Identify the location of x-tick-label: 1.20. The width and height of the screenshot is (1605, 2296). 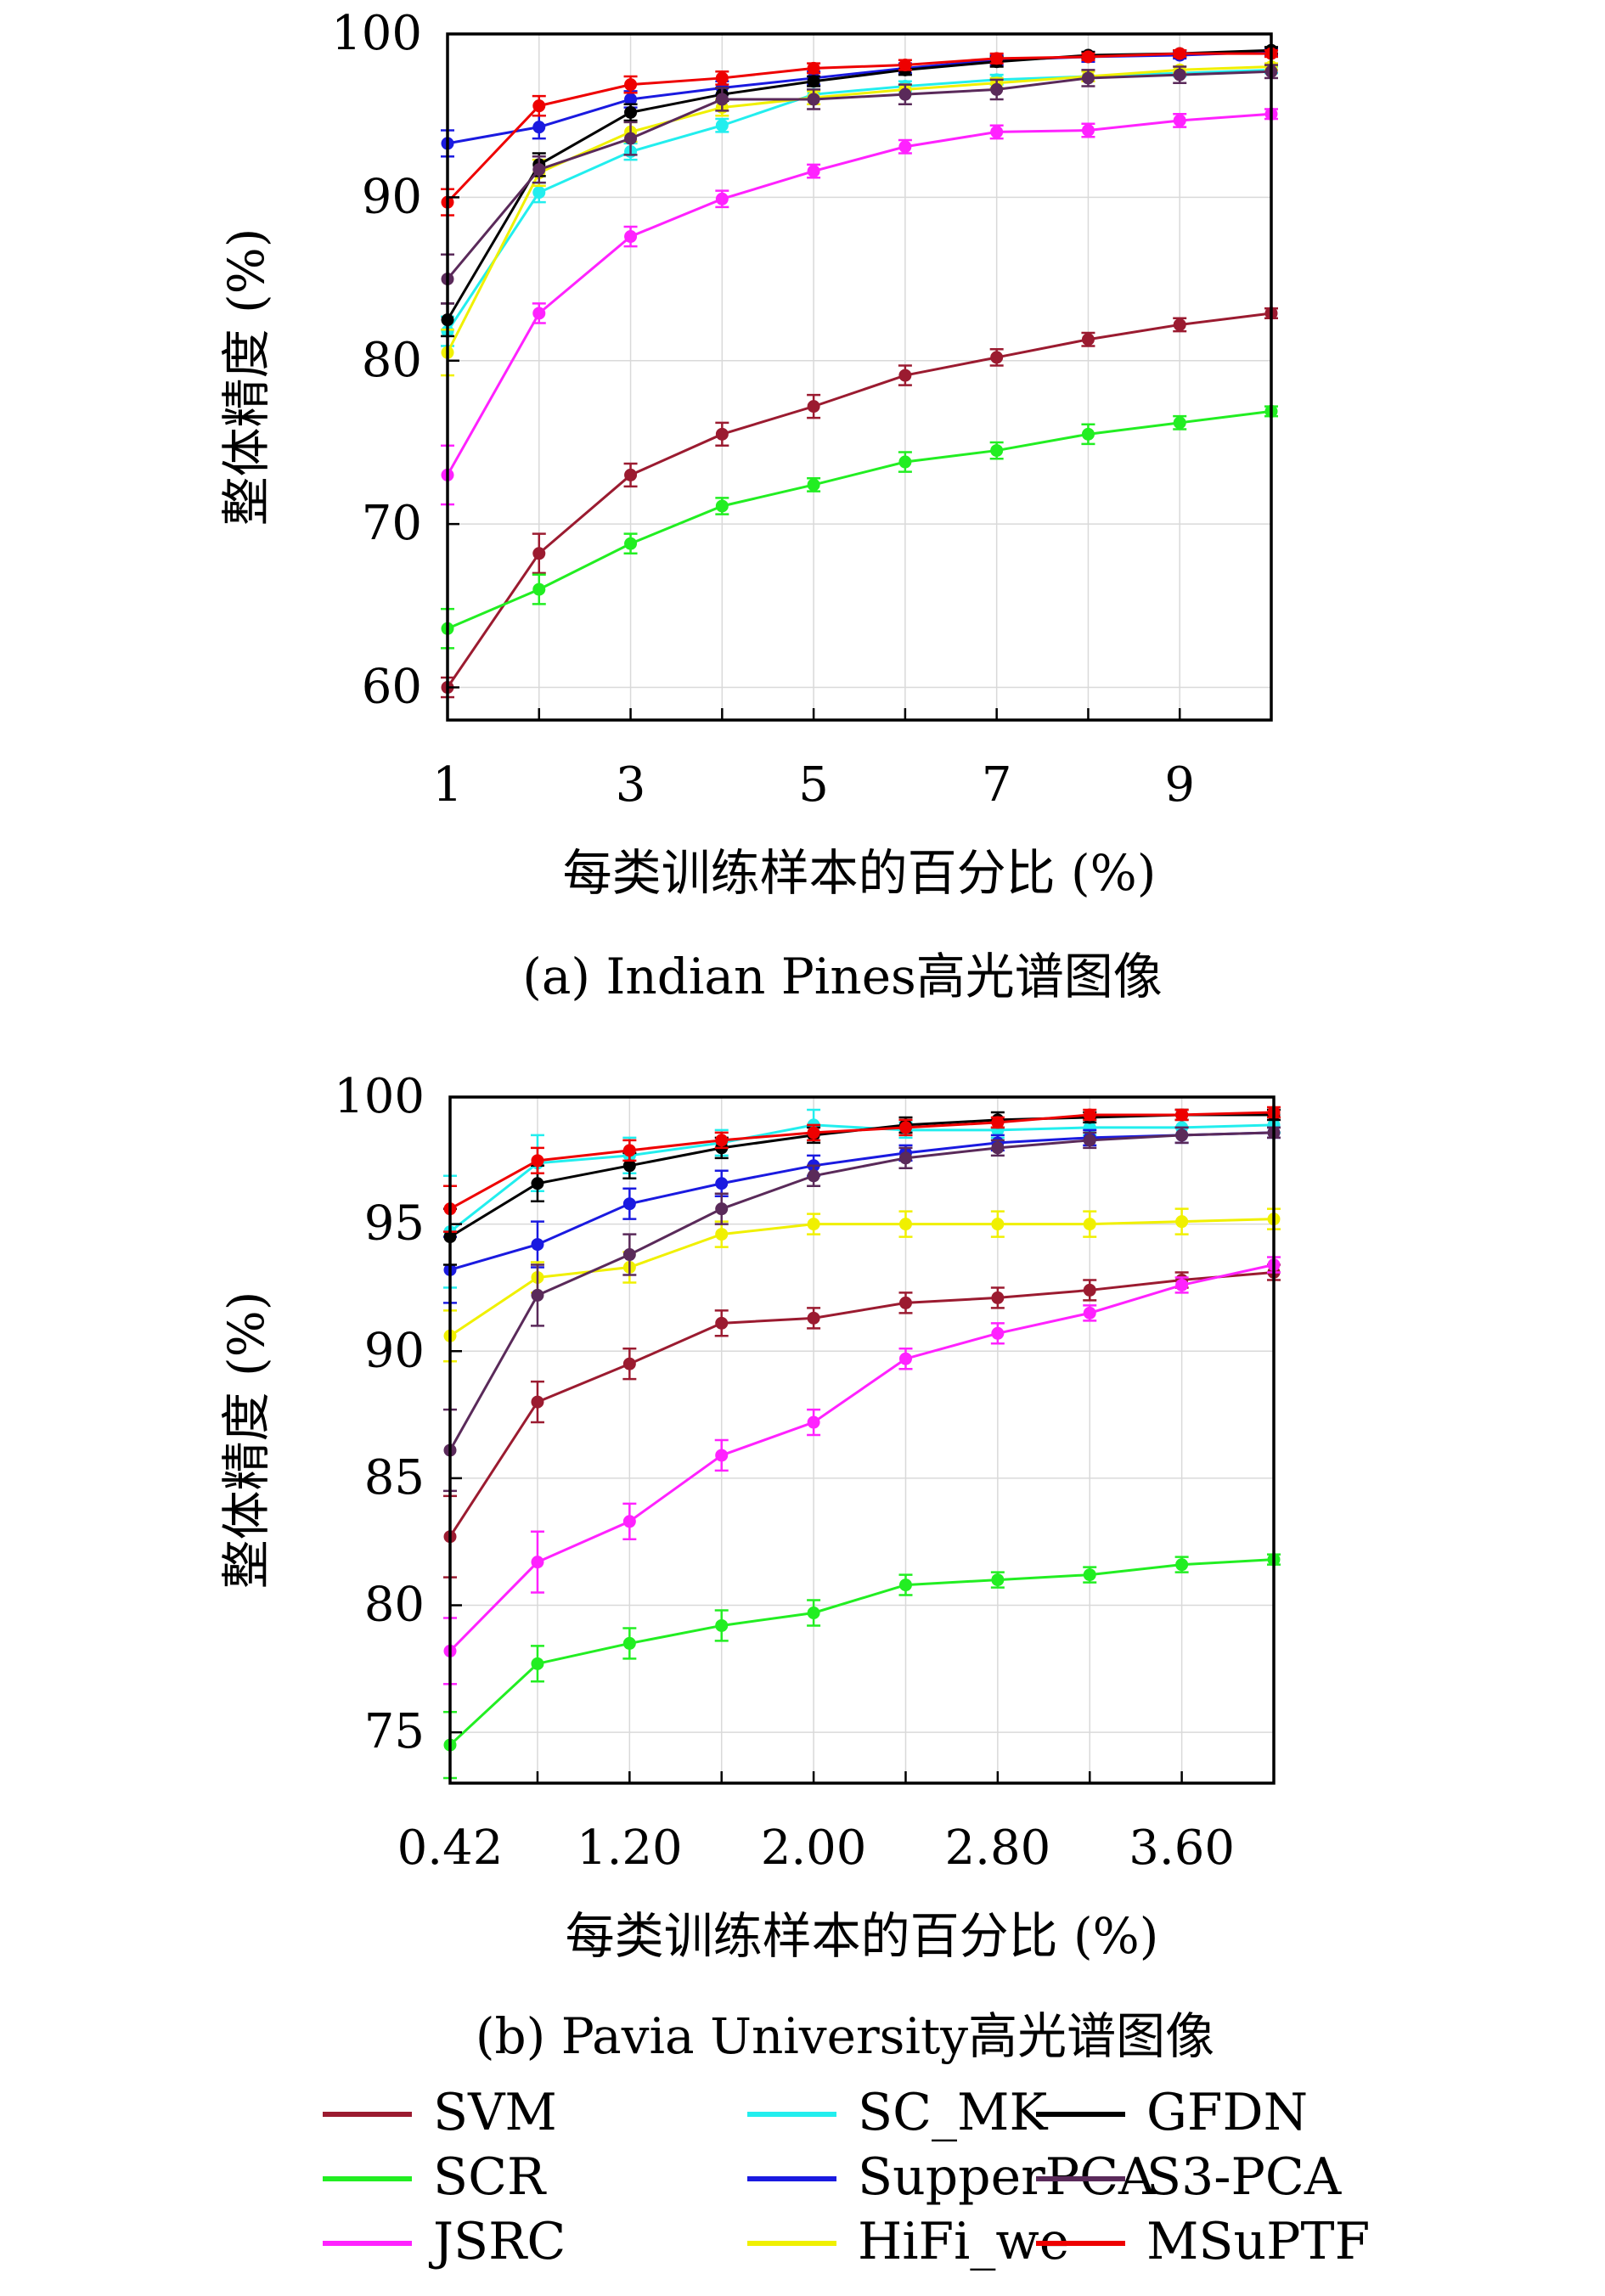
(630, 1848).